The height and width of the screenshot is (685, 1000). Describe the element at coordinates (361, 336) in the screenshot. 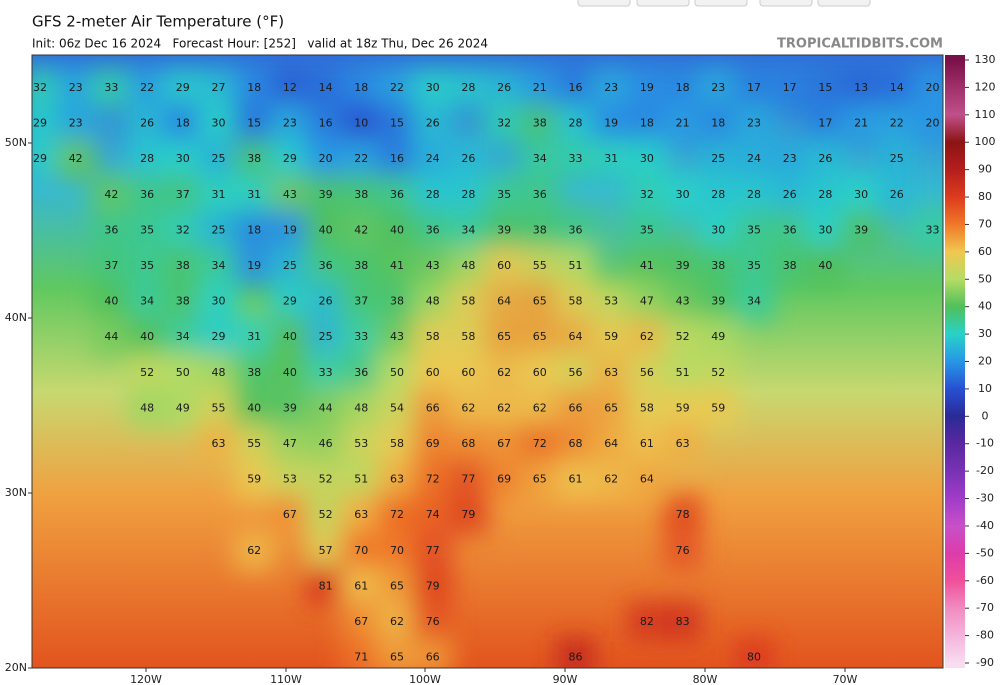

I see `station-value: 33` at that location.